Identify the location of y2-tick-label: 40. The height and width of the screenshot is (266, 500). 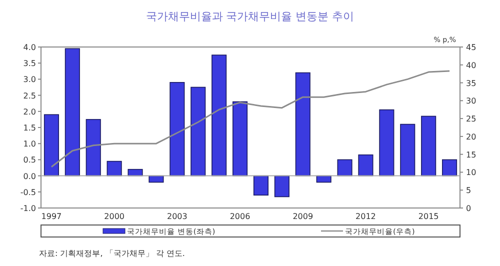
(471, 65).